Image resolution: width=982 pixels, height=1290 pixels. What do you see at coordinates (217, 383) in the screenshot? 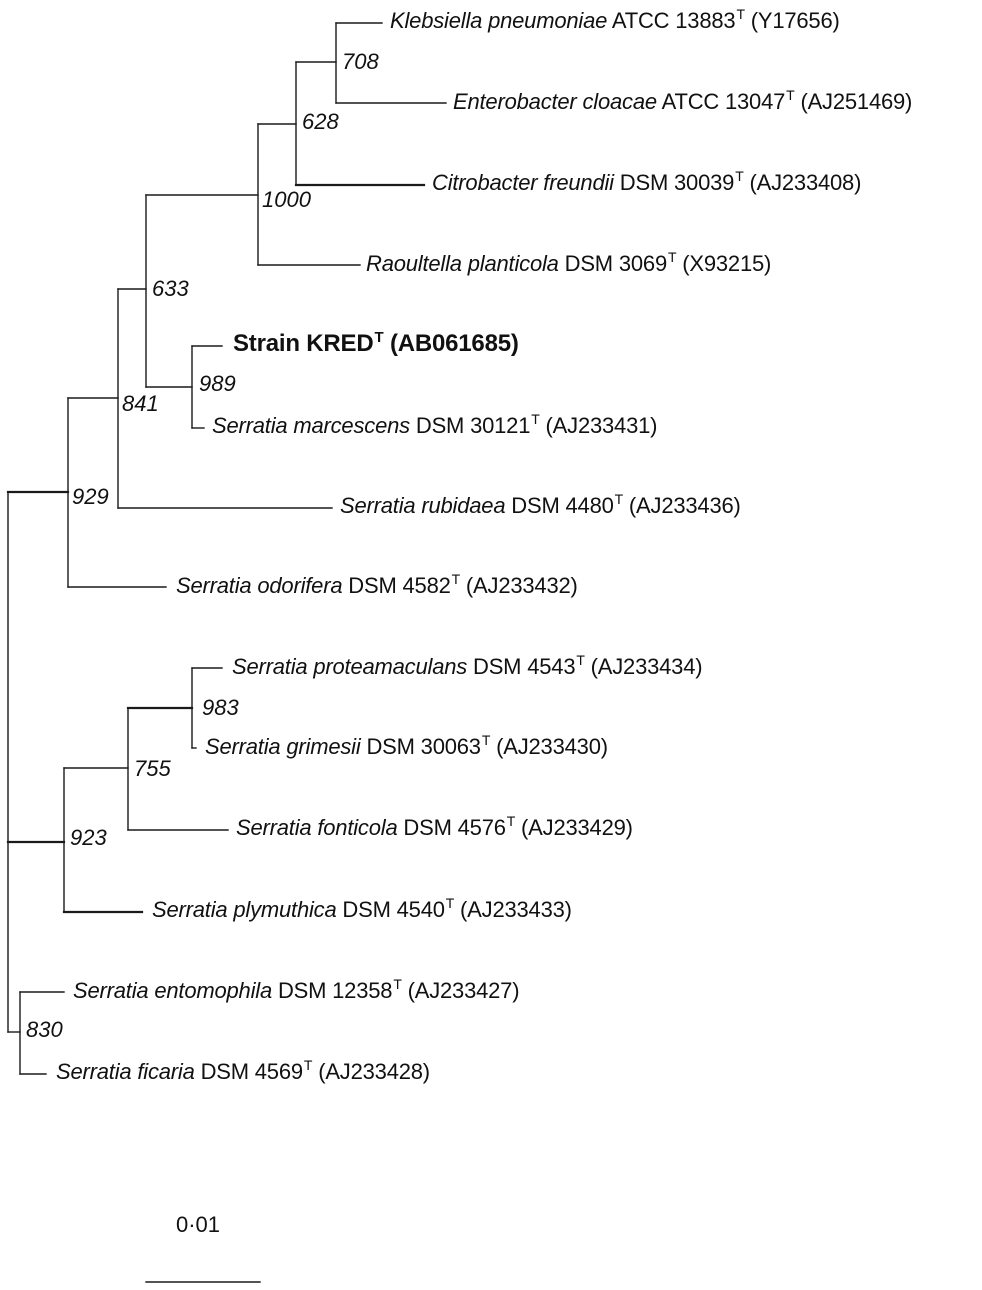
I see `bootstrap-value-989: 989` at bounding box center [217, 383].